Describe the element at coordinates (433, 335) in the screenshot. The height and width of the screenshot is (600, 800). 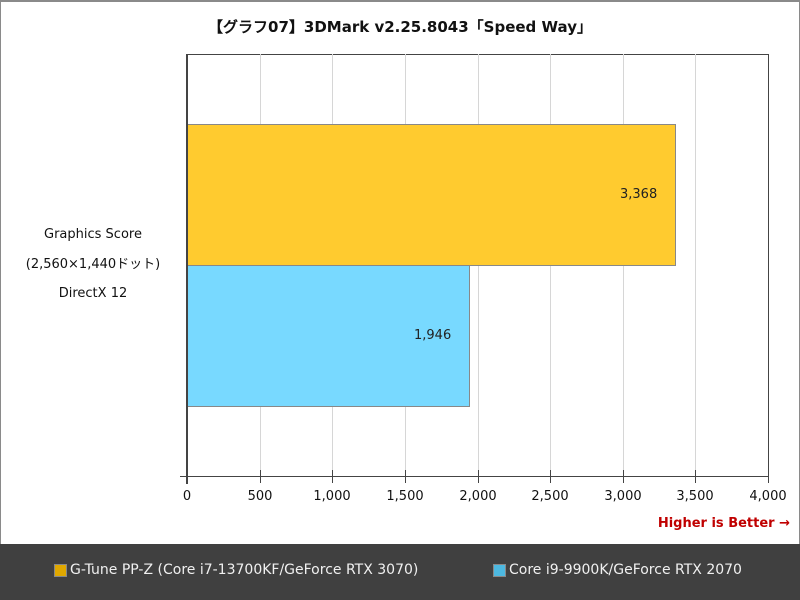
I see `bar-value-label: 1,946` at that location.